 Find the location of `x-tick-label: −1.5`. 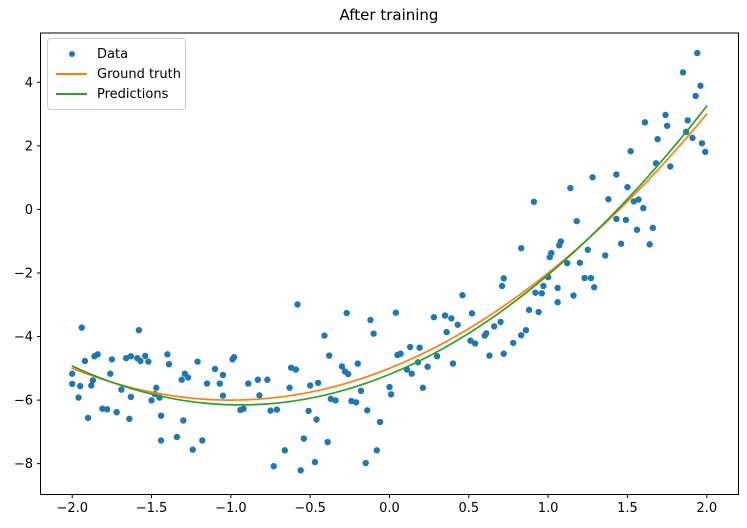

x-tick-label: −1.5 is located at coordinates (152, 508).